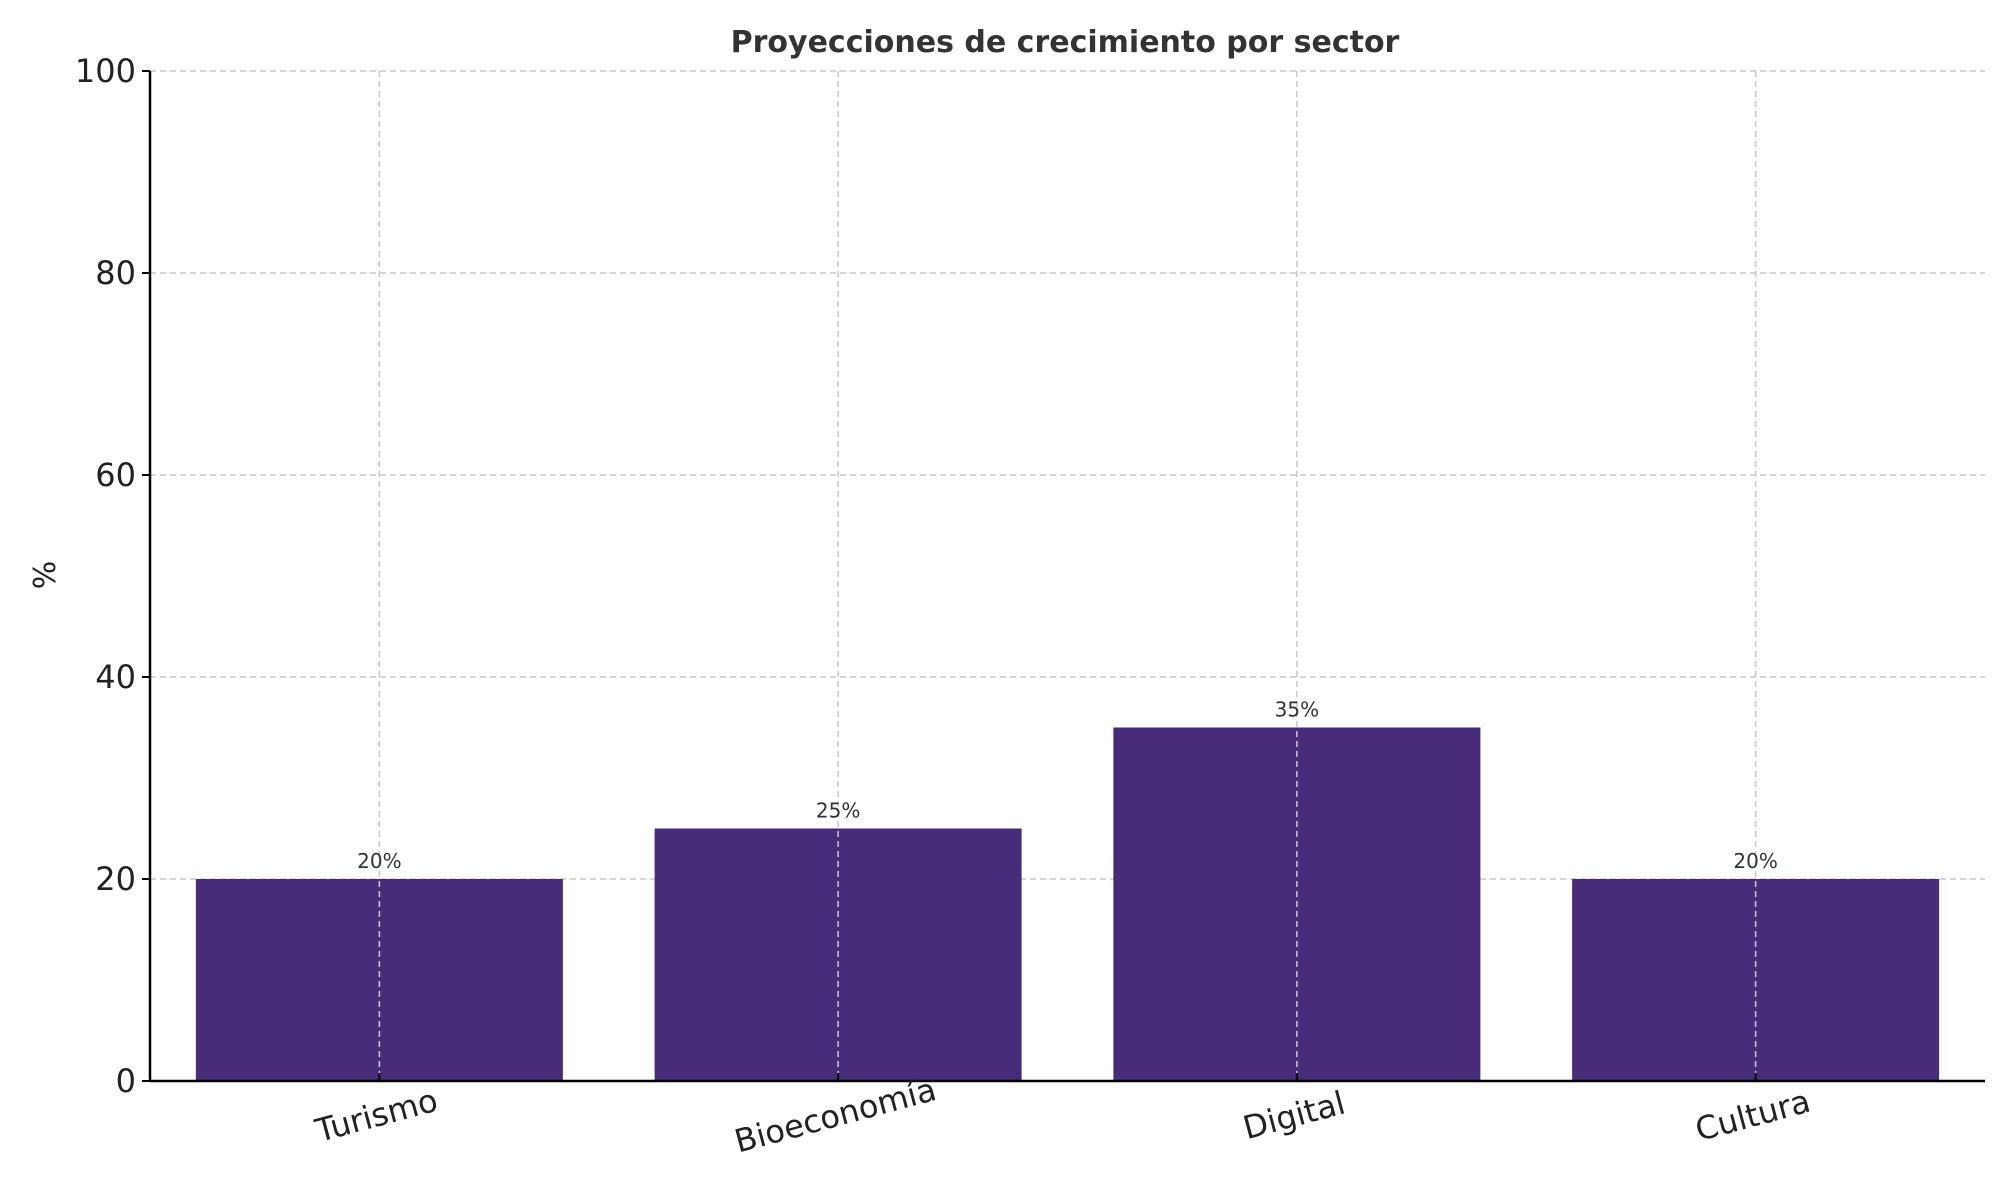 The height and width of the screenshot is (1204, 2000). Describe the element at coordinates (1297, 710) in the screenshot. I see `bar-value-label: 35%` at that location.